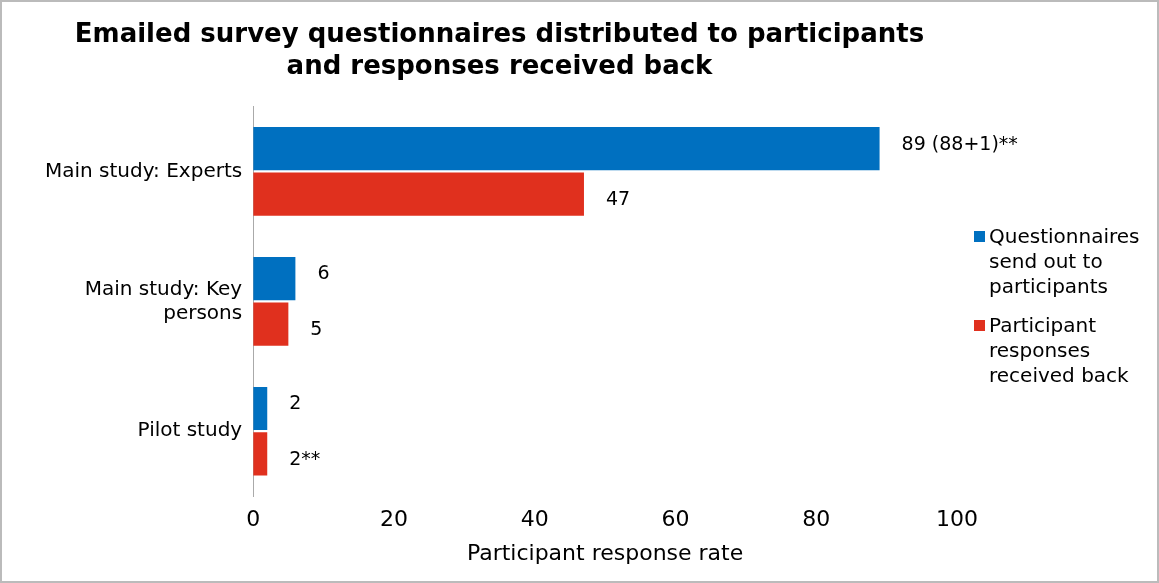  I want to click on x-tick-label: 40, so click(534, 519).